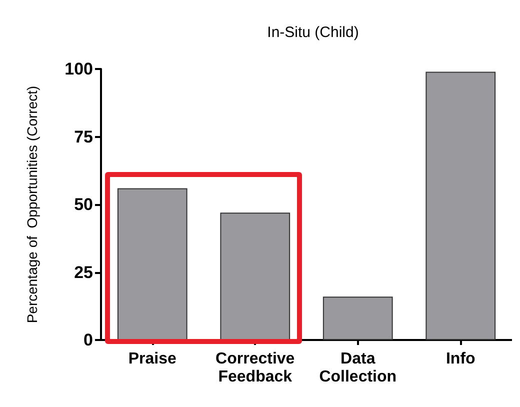 This screenshot has width=520, height=407. I want to click on x-tick-label: Corrective Feedback, so click(255, 368).